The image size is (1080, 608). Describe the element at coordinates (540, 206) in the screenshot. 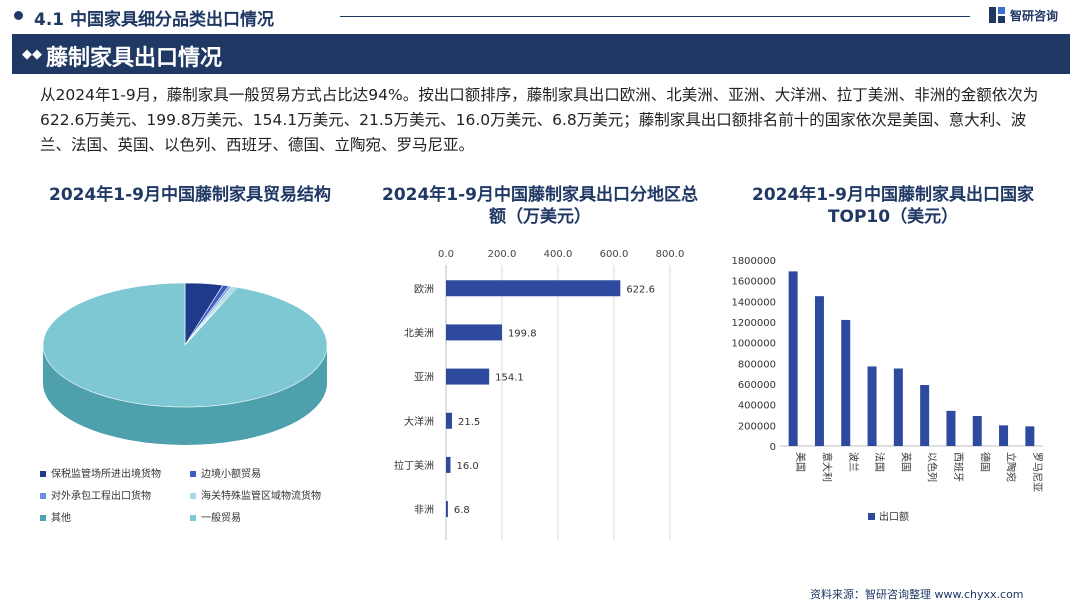

I see `region-chart-title: 2024年1-9月中国藤制家具出口分地区总额（万美元）` at that location.